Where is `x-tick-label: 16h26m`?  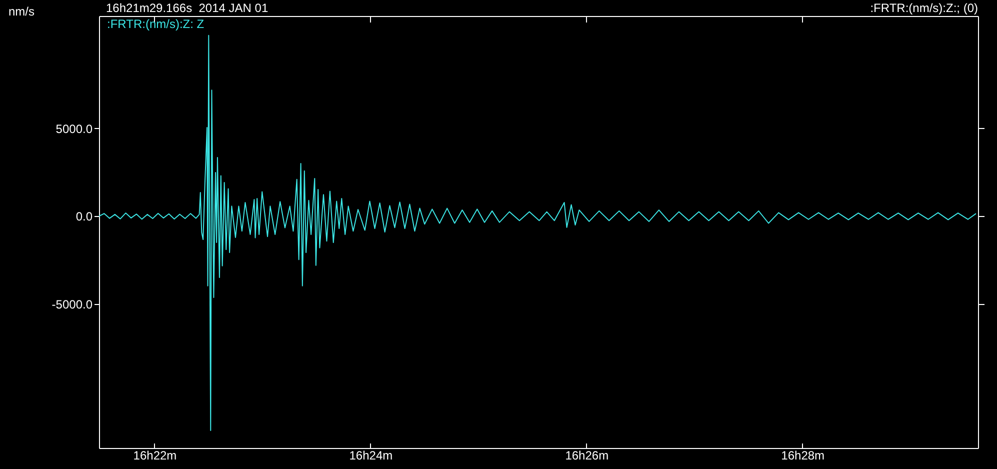 x-tick-label: 16h26m is located at coordinates (587, 455).